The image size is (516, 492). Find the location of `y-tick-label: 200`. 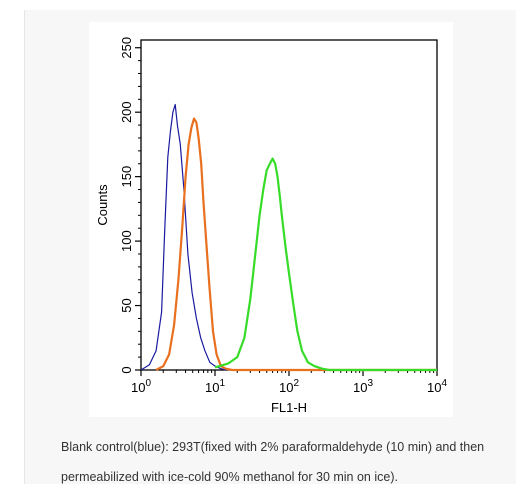

y-tick-label: 200 is located at coordinates (126, 112).